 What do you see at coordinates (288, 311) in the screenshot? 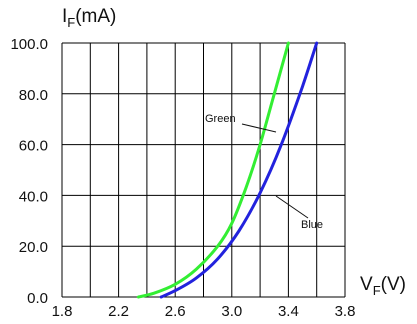
I see `x-tick-label: 3.4` at bounding box center [288, 311].